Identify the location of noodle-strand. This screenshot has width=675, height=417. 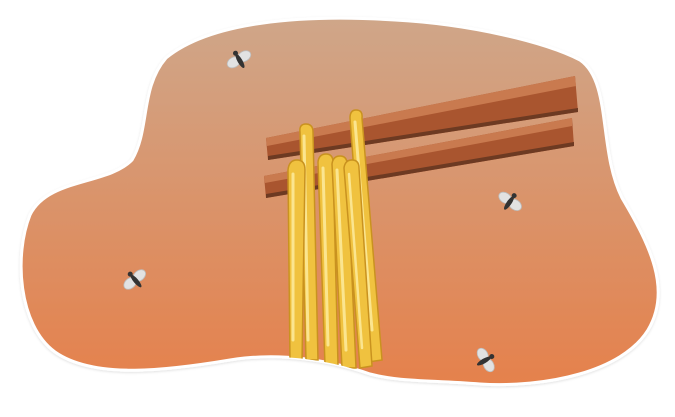
(296, 261).